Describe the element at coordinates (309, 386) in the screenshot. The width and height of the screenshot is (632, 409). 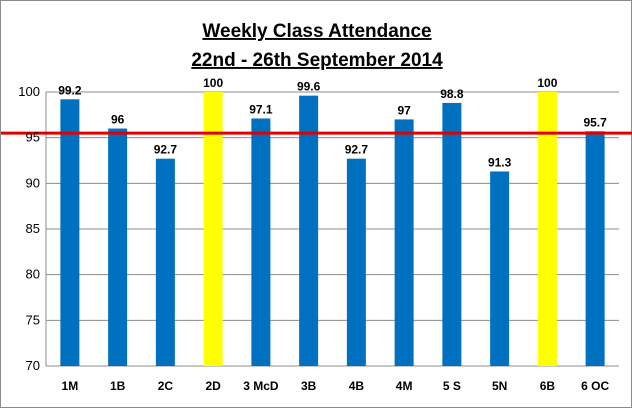
I see `x-tick-label: 3B` at that location.